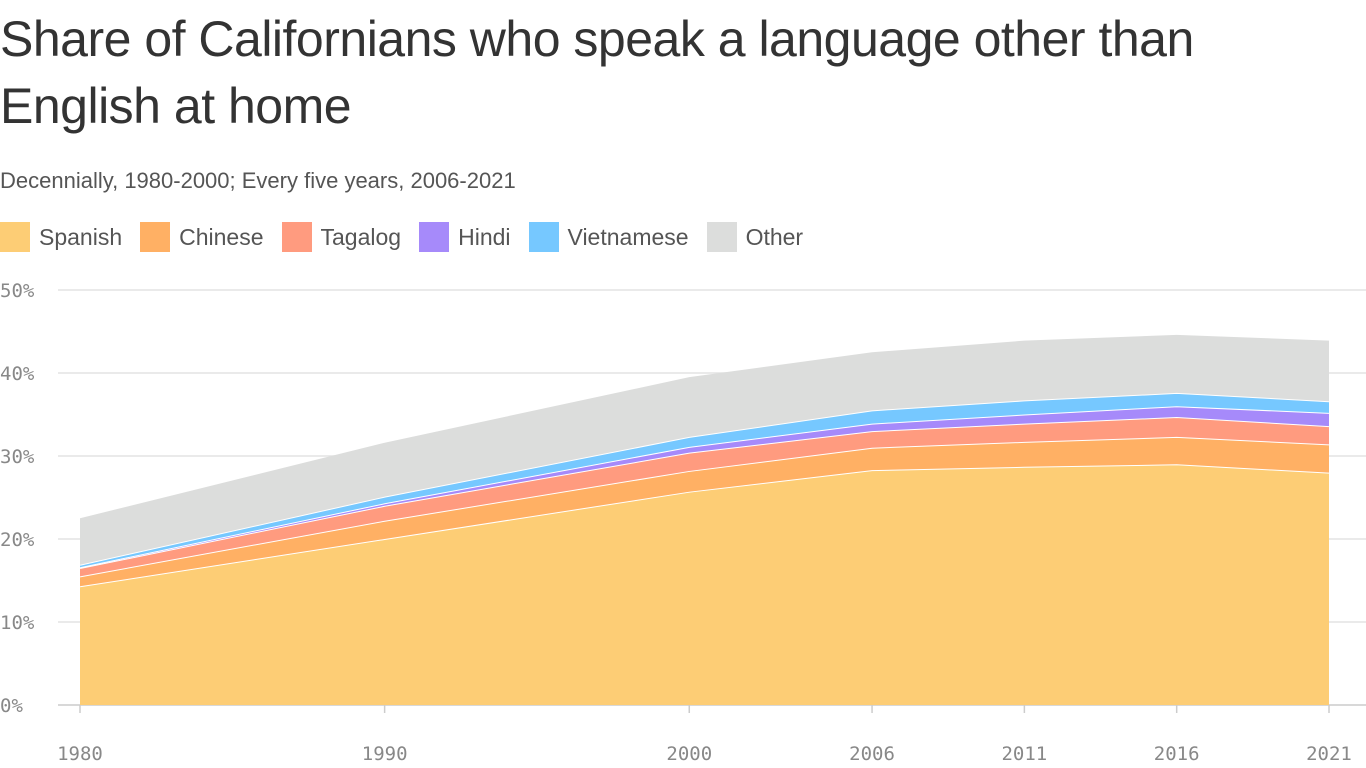 This screenshot has width=1366, height=768. I want to click on legend-label: Chinese, so click(221, 236).